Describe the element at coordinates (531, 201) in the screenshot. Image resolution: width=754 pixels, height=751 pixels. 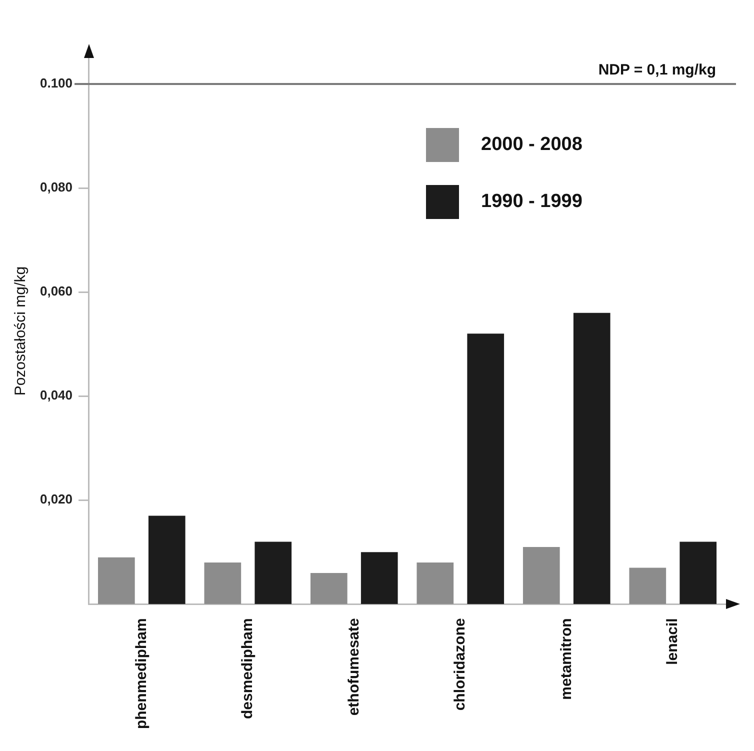
I see `legend-label: 1990 - 1999` at that location.